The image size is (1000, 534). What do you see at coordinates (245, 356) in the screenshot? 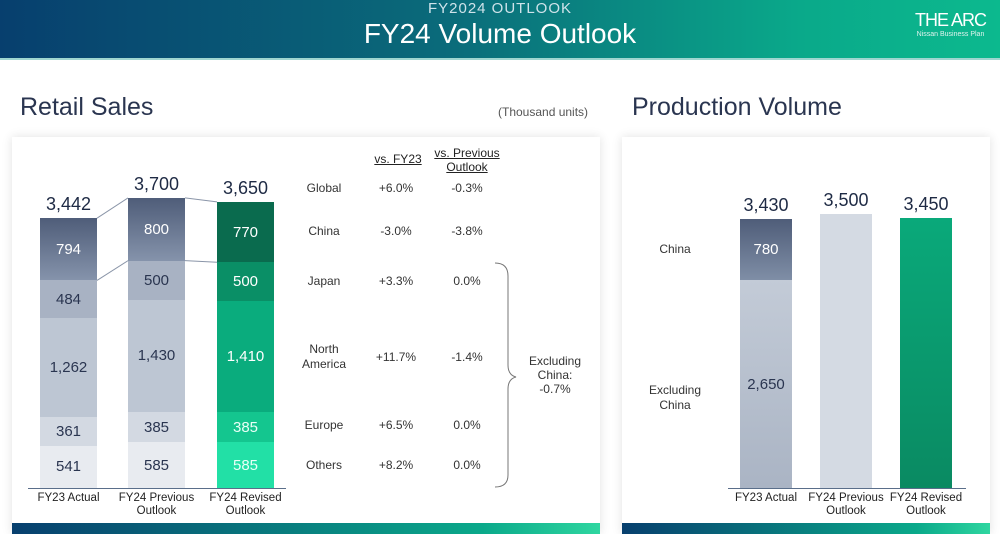
I see `bar-segment-north-america: 1,410` at bounding box center [245, 356].